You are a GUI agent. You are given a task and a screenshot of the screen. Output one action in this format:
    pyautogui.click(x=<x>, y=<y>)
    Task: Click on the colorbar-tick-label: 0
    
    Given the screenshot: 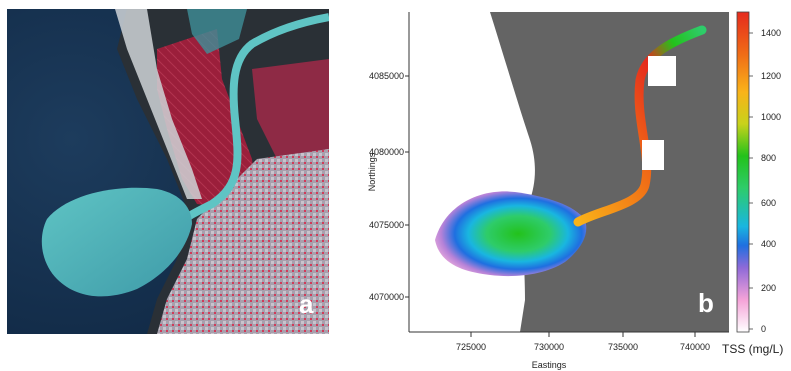 What is the action you would take?
    pyautogui.click(x=763, y=329)
    